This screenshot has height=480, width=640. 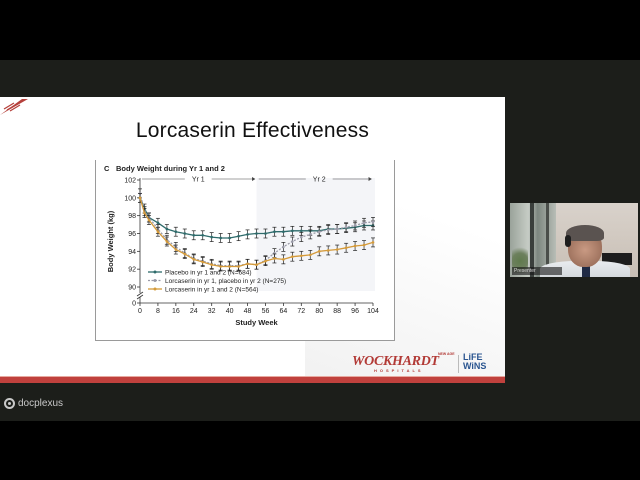 I want to click on svg-text: 48, so click(x=248, y=311).